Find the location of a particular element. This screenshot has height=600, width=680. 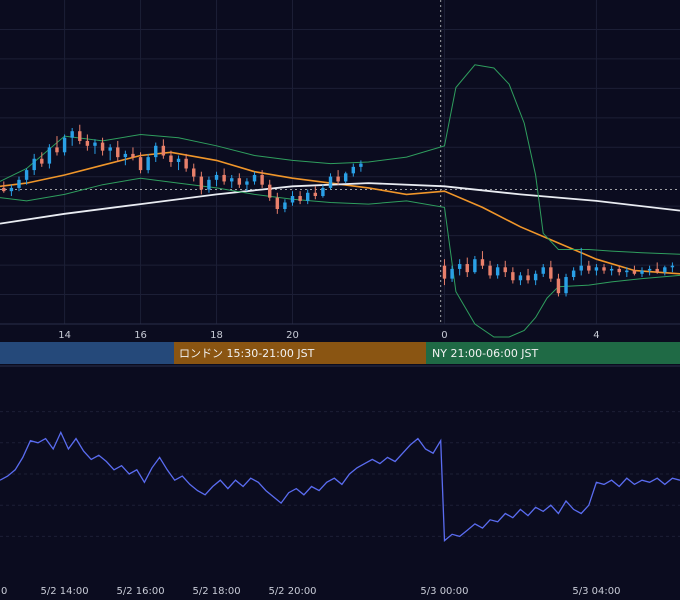

osc-x-tick-label: 5/3 00:00 is located at coordinates (444, 591).